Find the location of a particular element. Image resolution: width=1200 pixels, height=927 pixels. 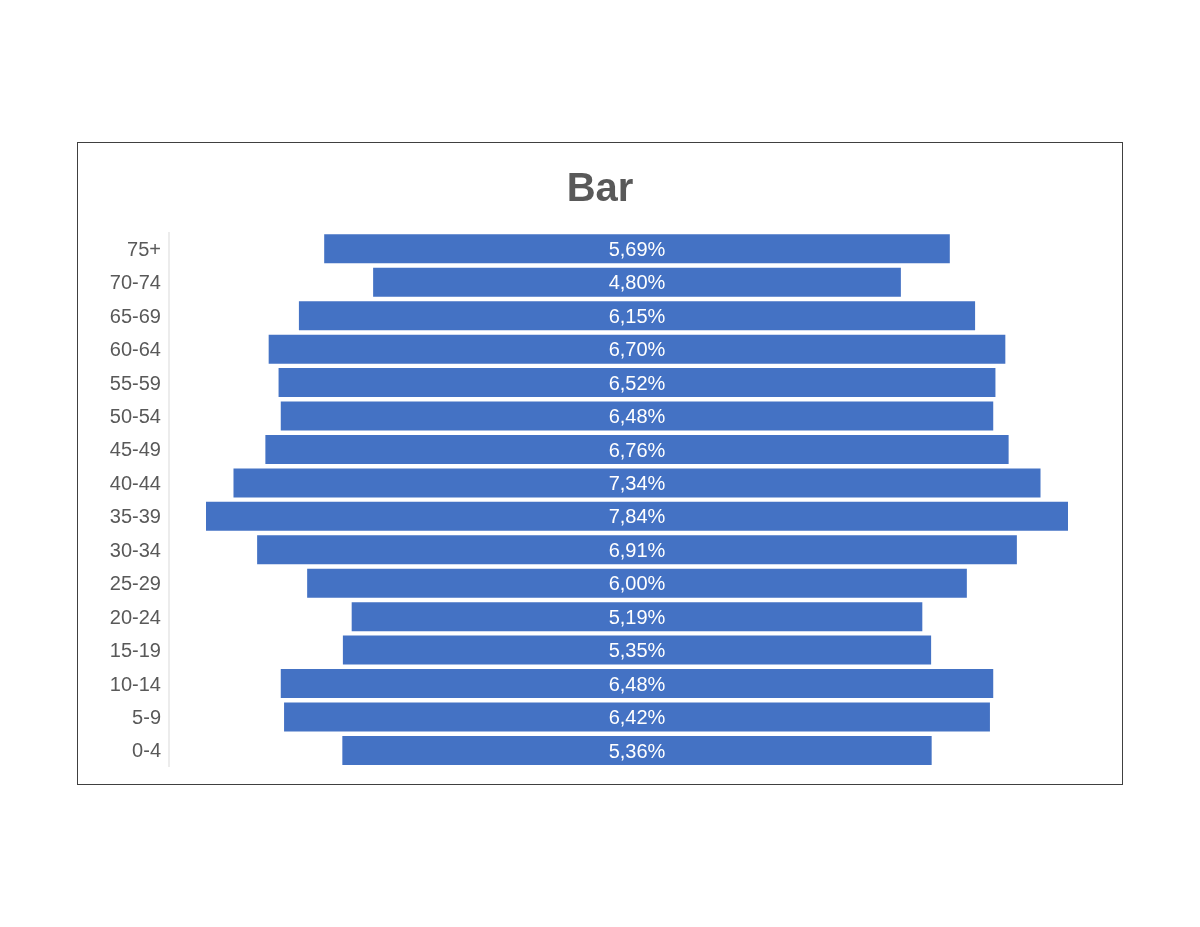

category-label: 40-44 is located at coordinates (135, 482).